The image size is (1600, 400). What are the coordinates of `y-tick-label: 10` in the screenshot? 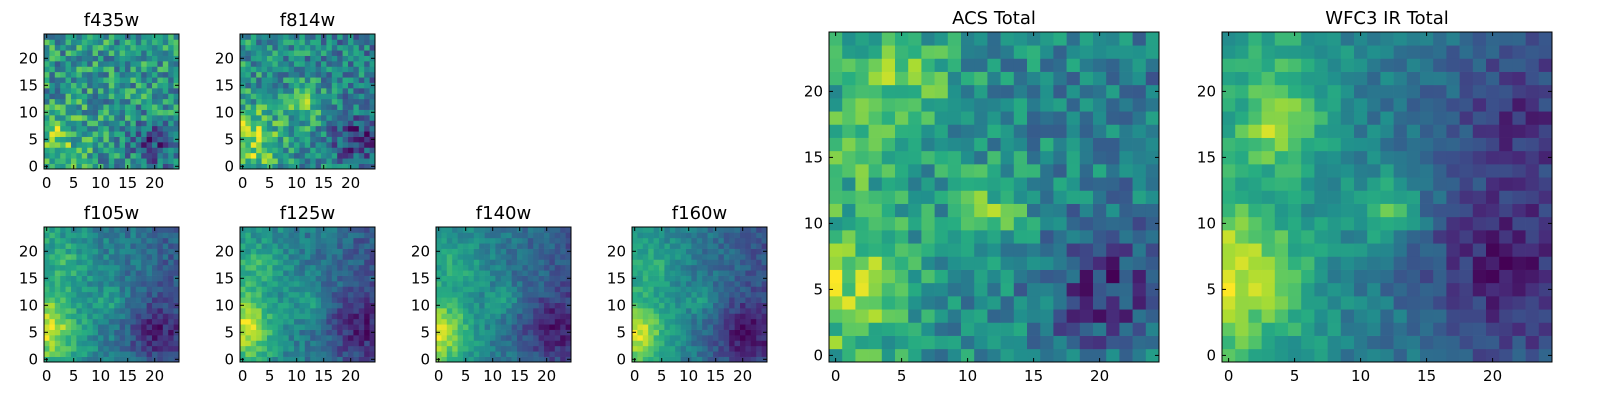 It's located at (28, 112).